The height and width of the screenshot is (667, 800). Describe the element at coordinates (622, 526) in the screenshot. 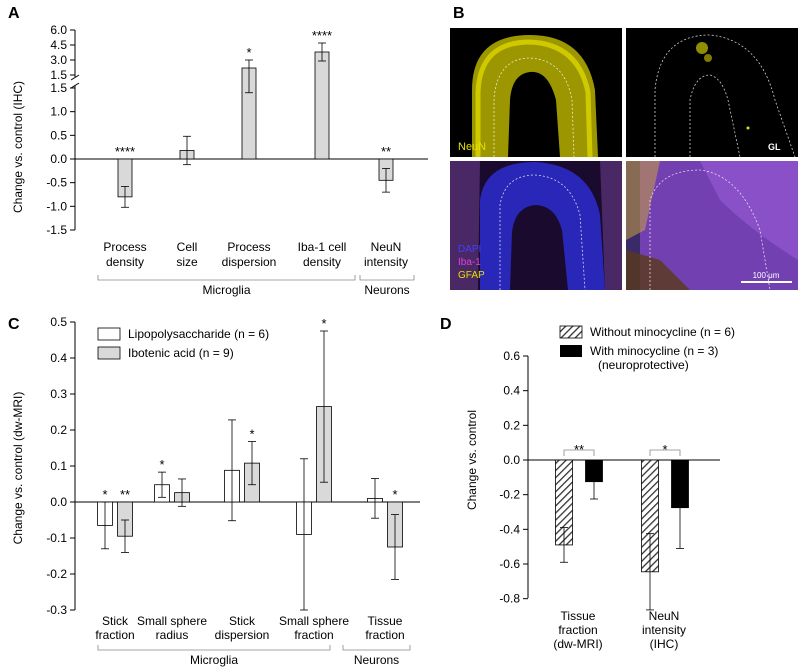

I see `bars-d: ** *` at that location.